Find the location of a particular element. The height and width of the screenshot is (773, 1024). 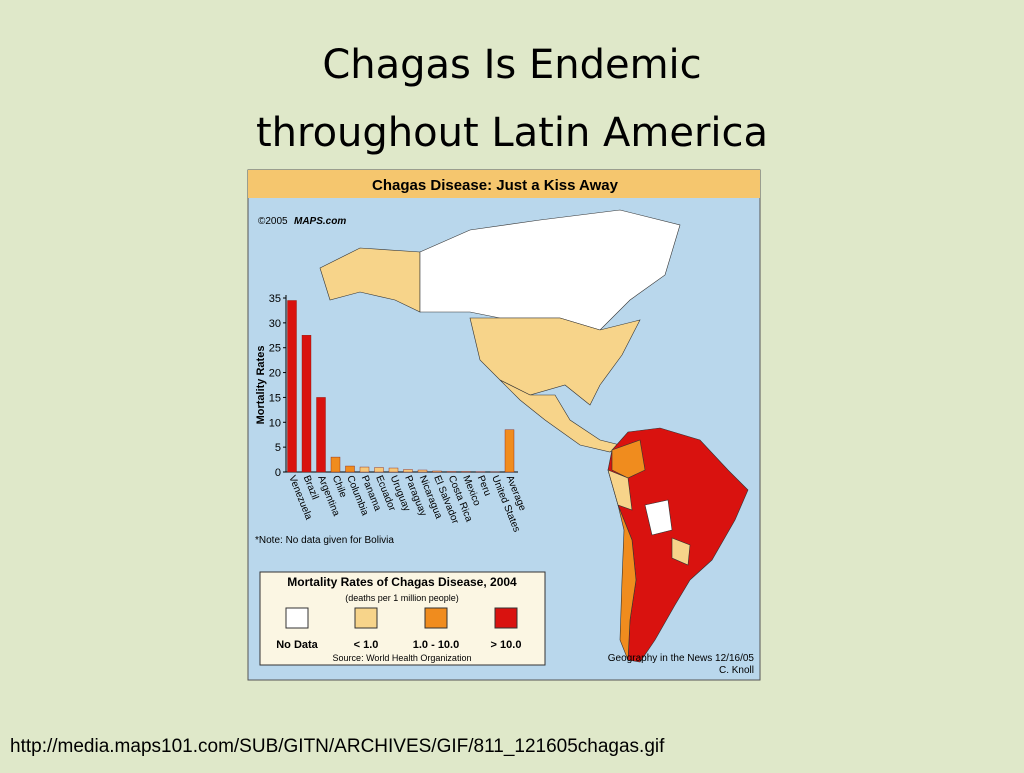

y-tick-label: 10 is located at coordinates (275, 423).